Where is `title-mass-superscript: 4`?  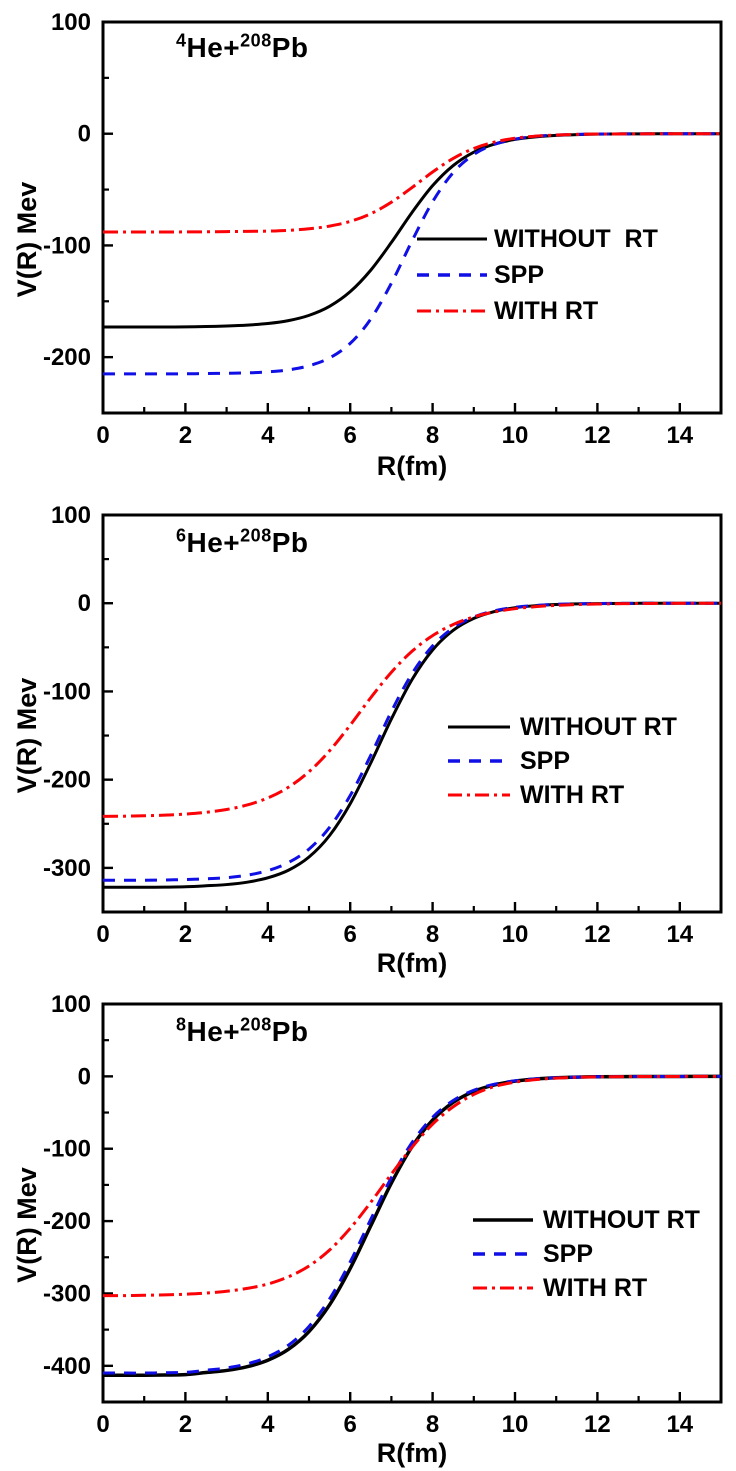
title-mass-superscript: 4 is located at coordinates (181, 40).